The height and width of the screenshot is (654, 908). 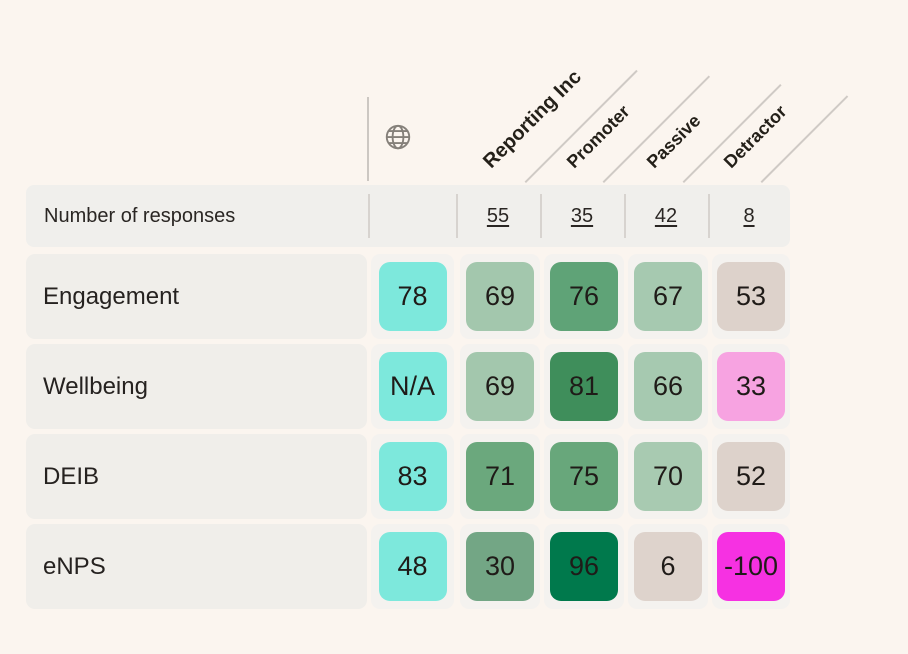 I want to click on score-cell-engagement-detractor: 53, so click(x=751, y=296).